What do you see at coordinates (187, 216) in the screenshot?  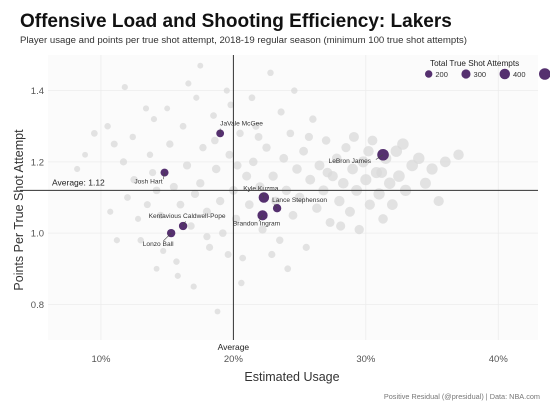 I see `point-label: Kentavious Caldwell-Pope` at bounding box center [187, 216].